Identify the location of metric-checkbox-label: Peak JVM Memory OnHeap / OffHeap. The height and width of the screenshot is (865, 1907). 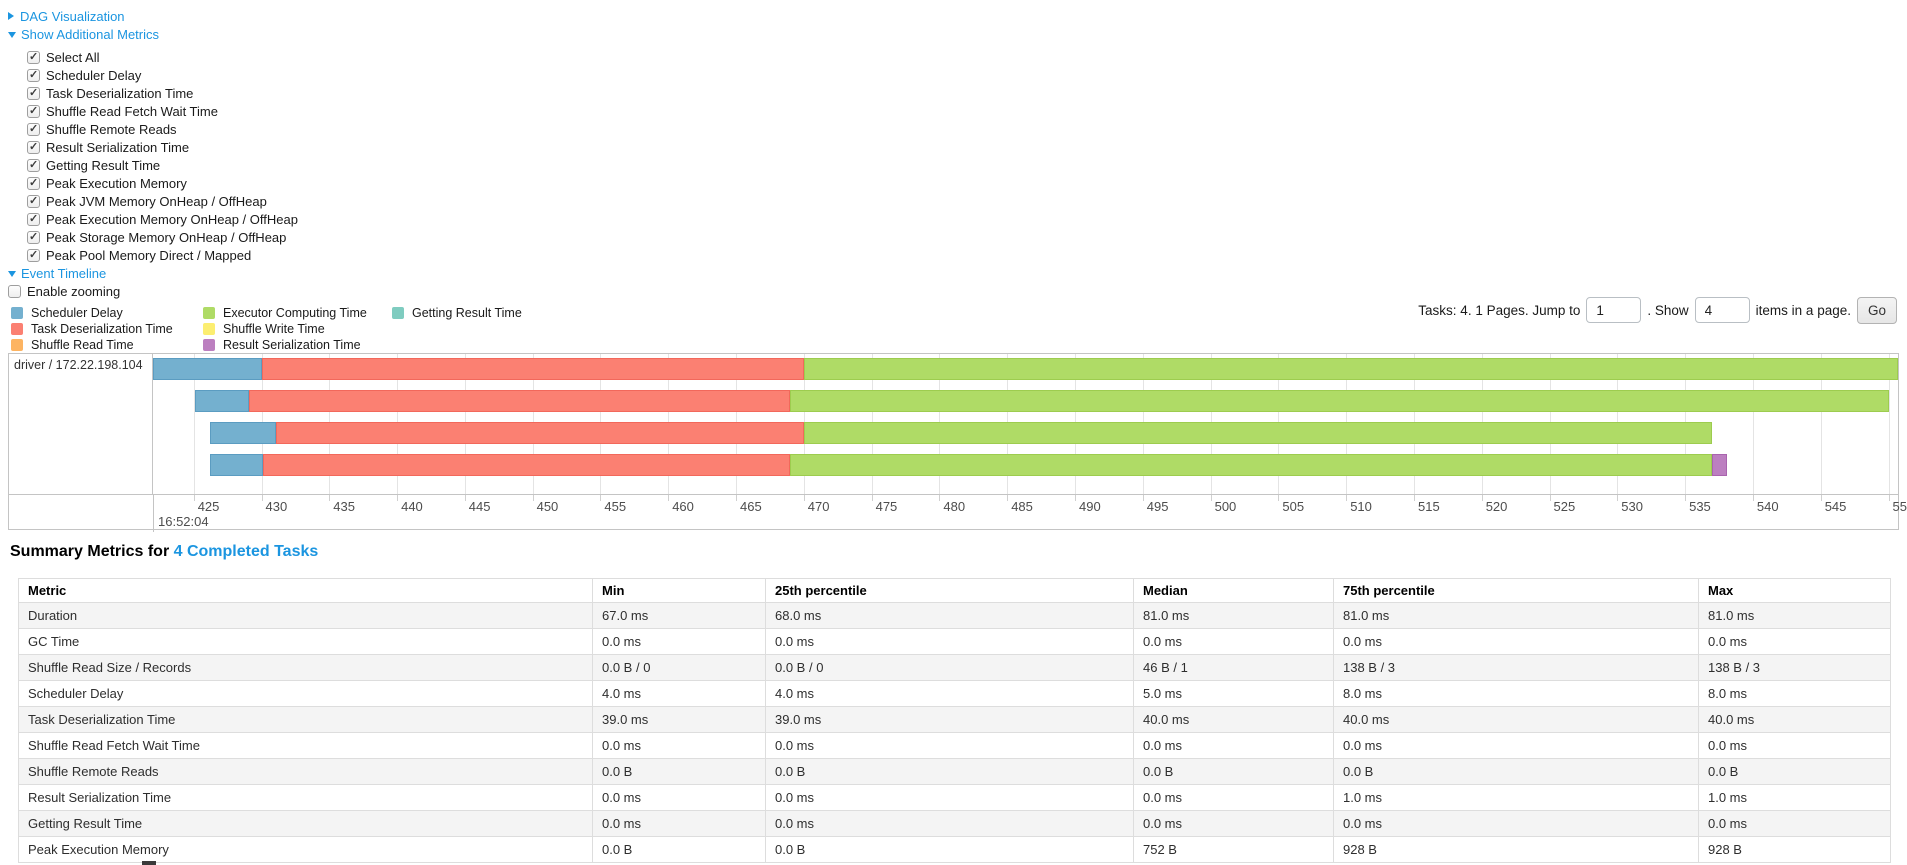
(156, 201).